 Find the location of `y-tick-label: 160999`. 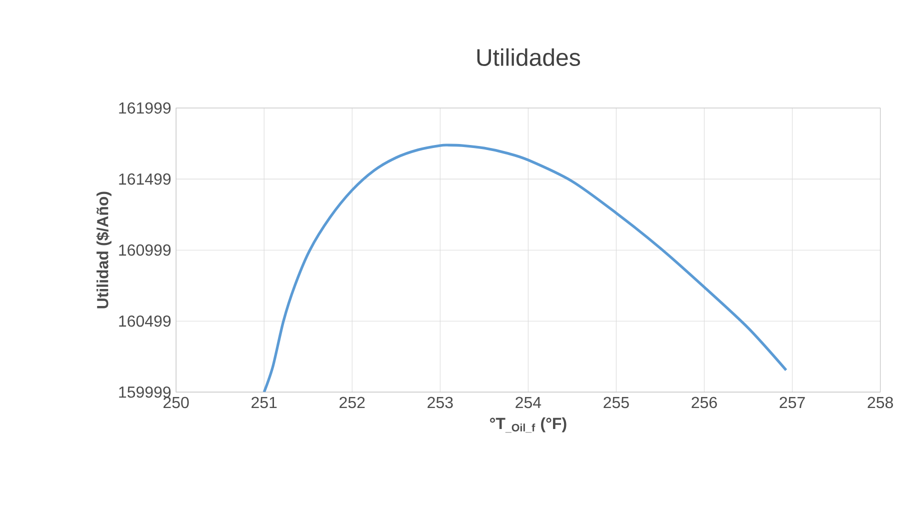

y-tick-label: 160999 is located at coordinates (145, 250).